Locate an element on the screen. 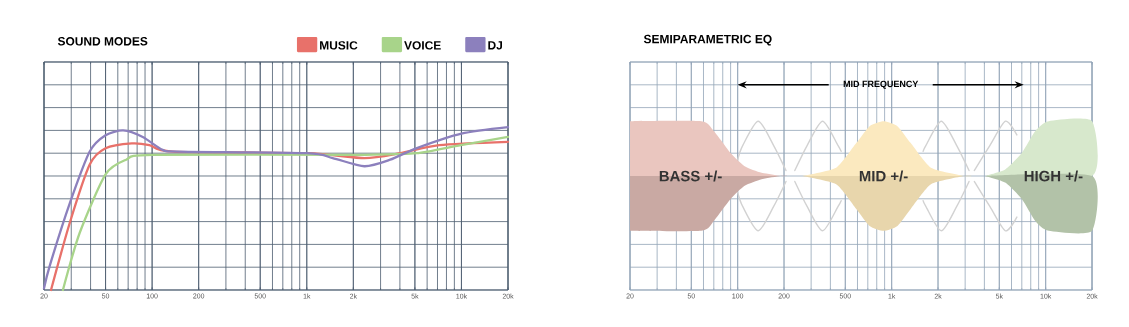 This screenshot has height=327, width=1129. legend-label: MUSIC is located at coordinates (339, 45).